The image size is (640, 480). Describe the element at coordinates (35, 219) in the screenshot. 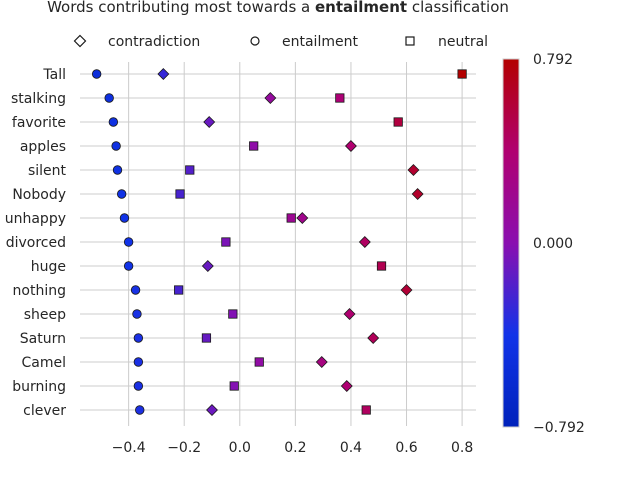

I see `y-tick-label: unhappy` at that location.